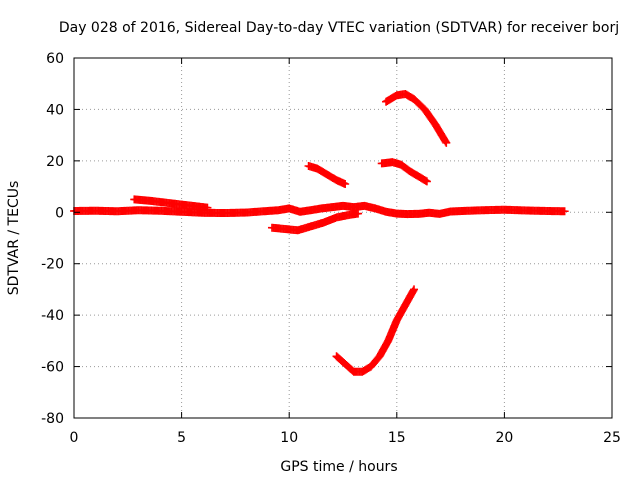 The width and height of the screenshot is (640, 480). Describe the element at coordinates (171, 203) in the screenshot. I see `series-arc-early` at that location.